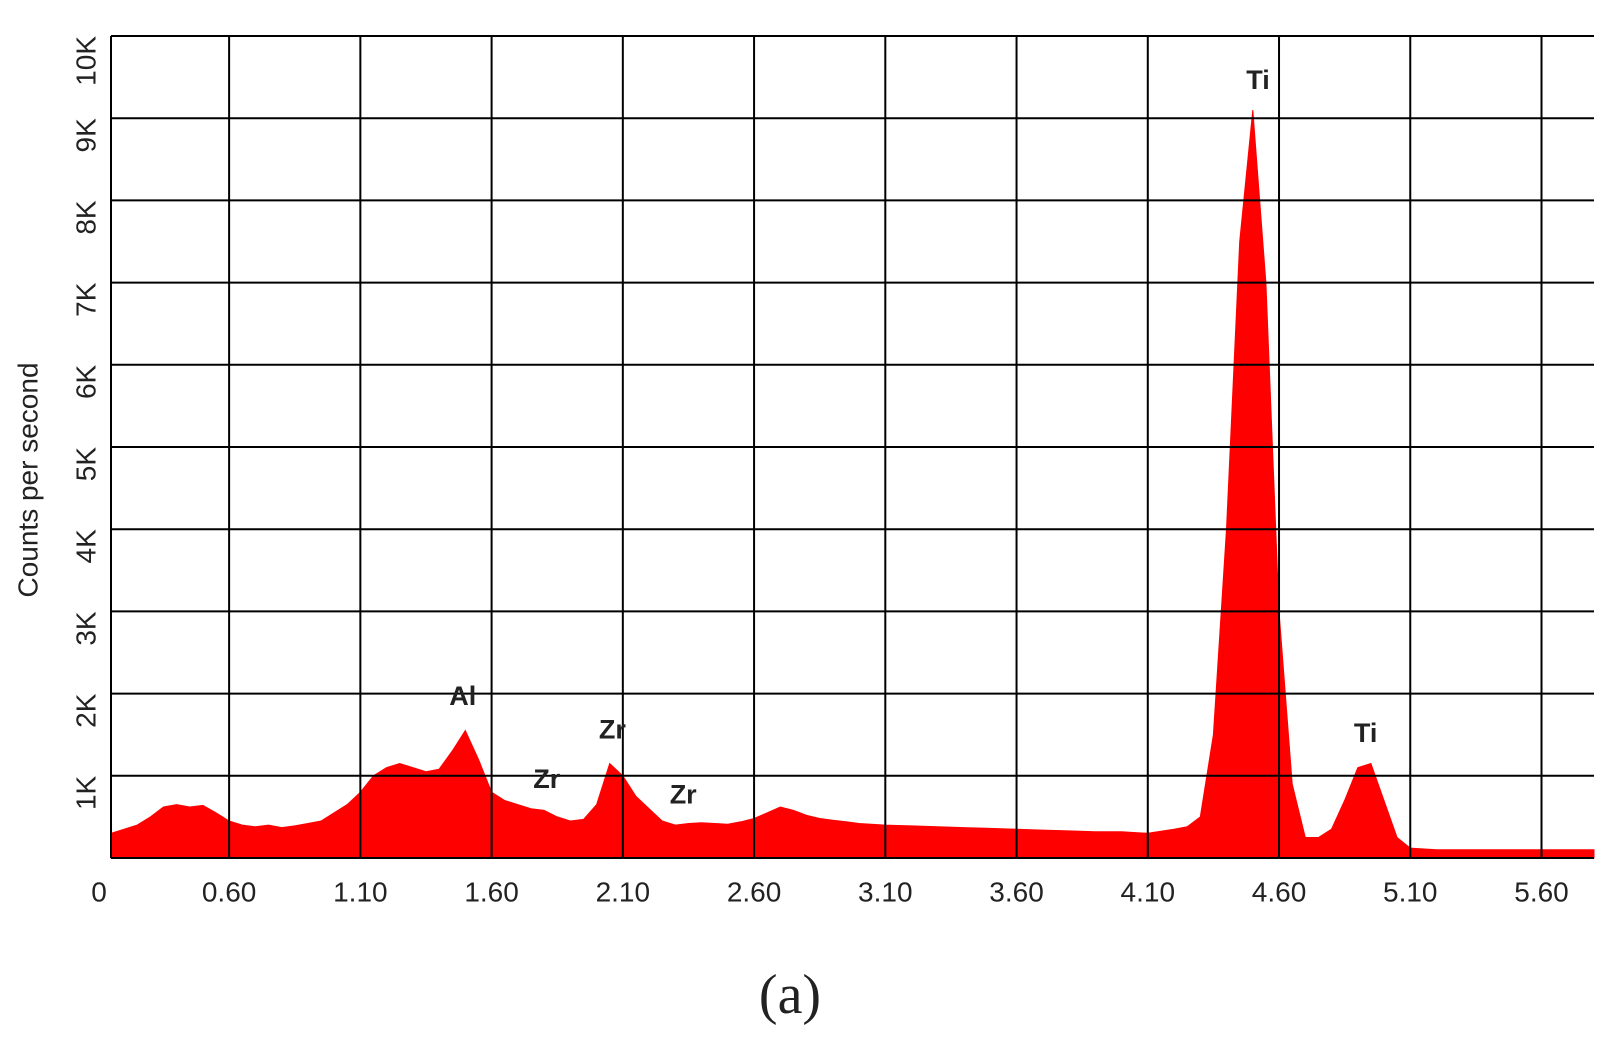  Describe the element at coordinates (85, 217) in the screenshot. I see `y-tick-label: 8K` at that location.